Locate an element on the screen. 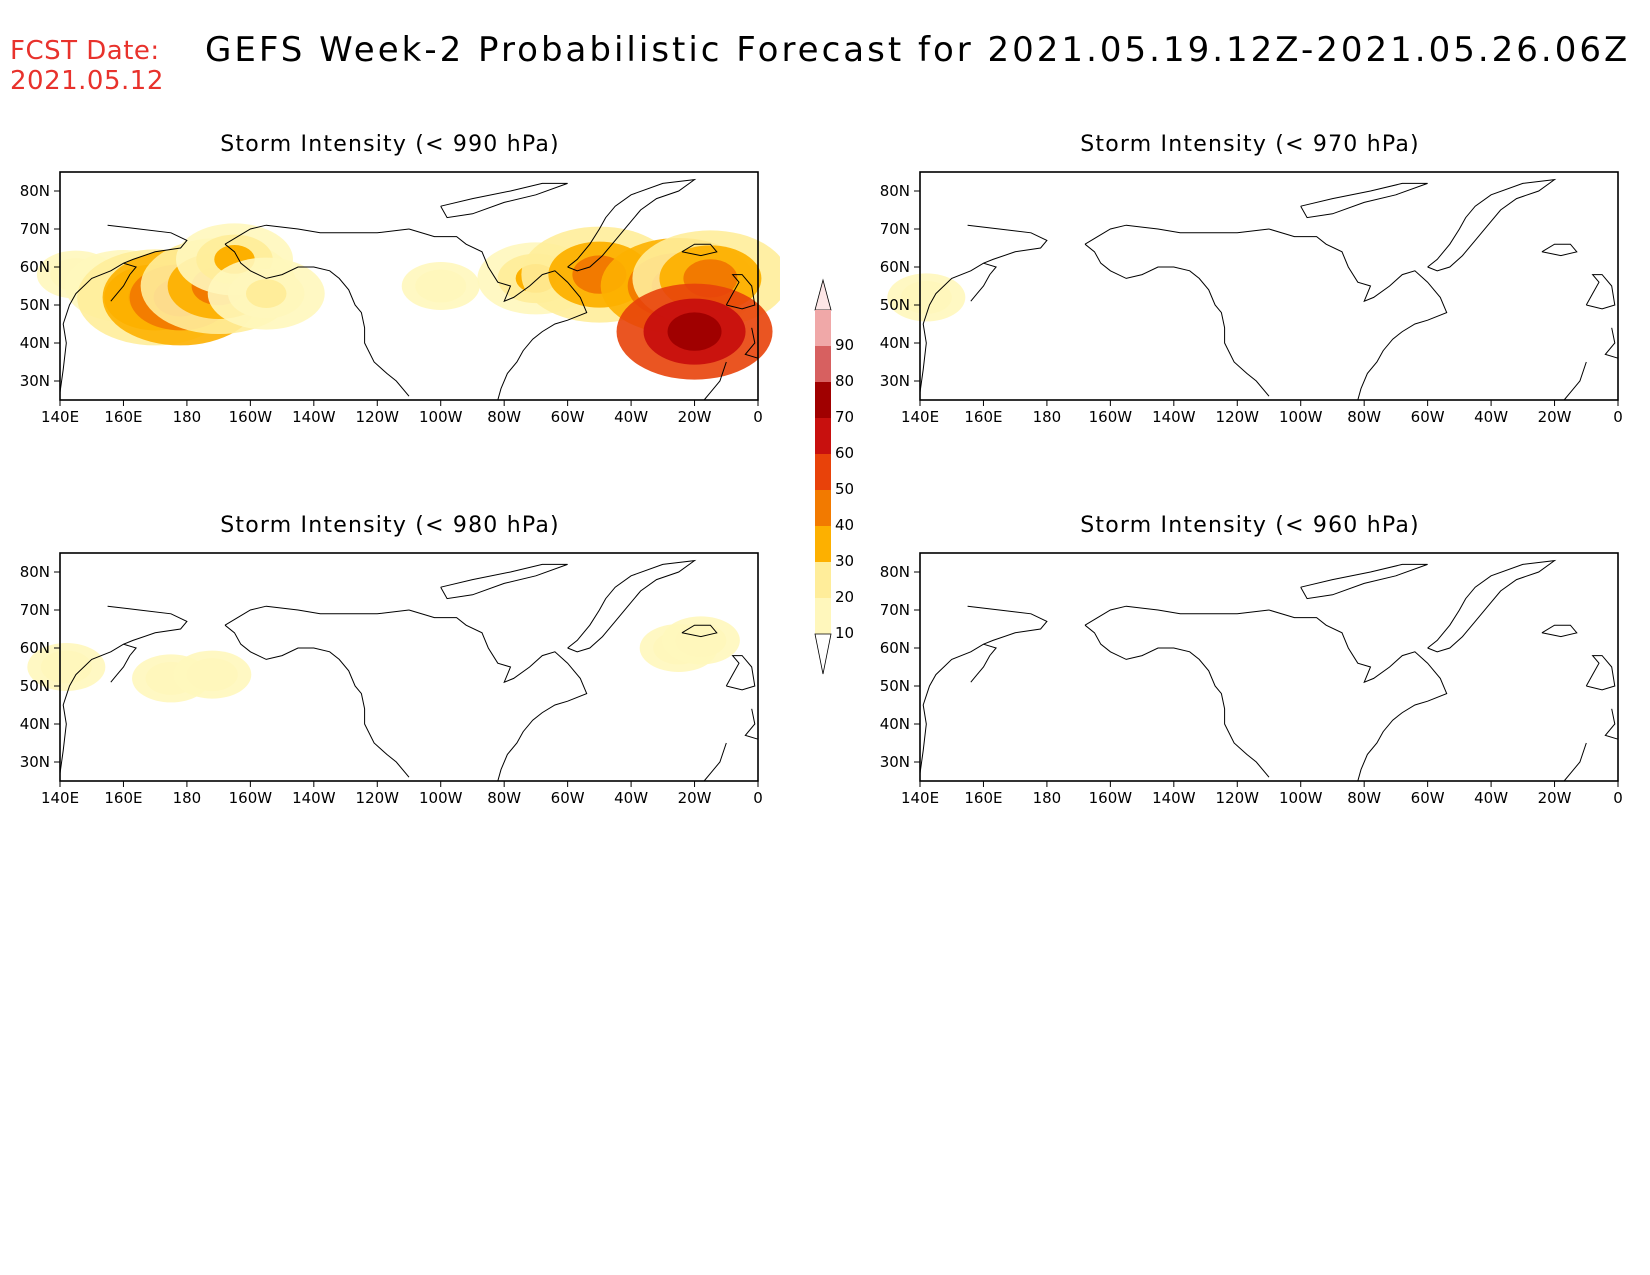  colorbar-level-label: 40 is located at coordinates (844, 525).